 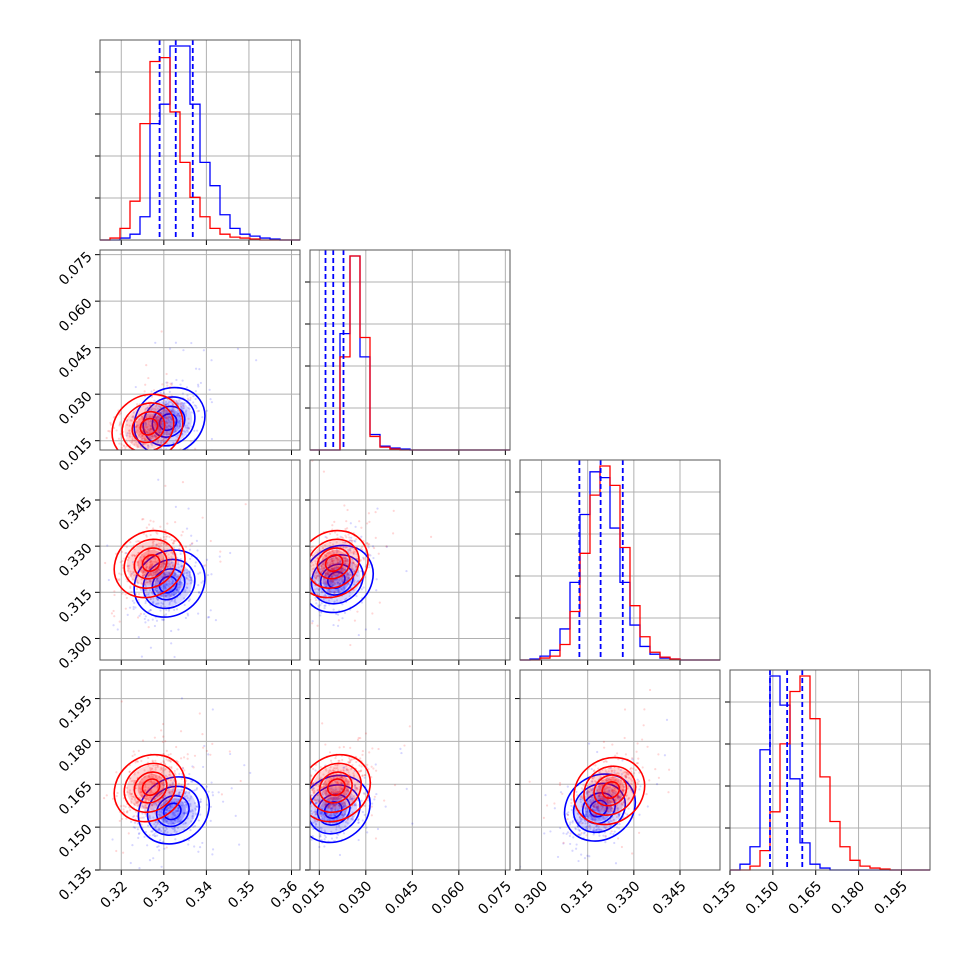 I want to click on histogram-red-series, so click(x=830, y=773).